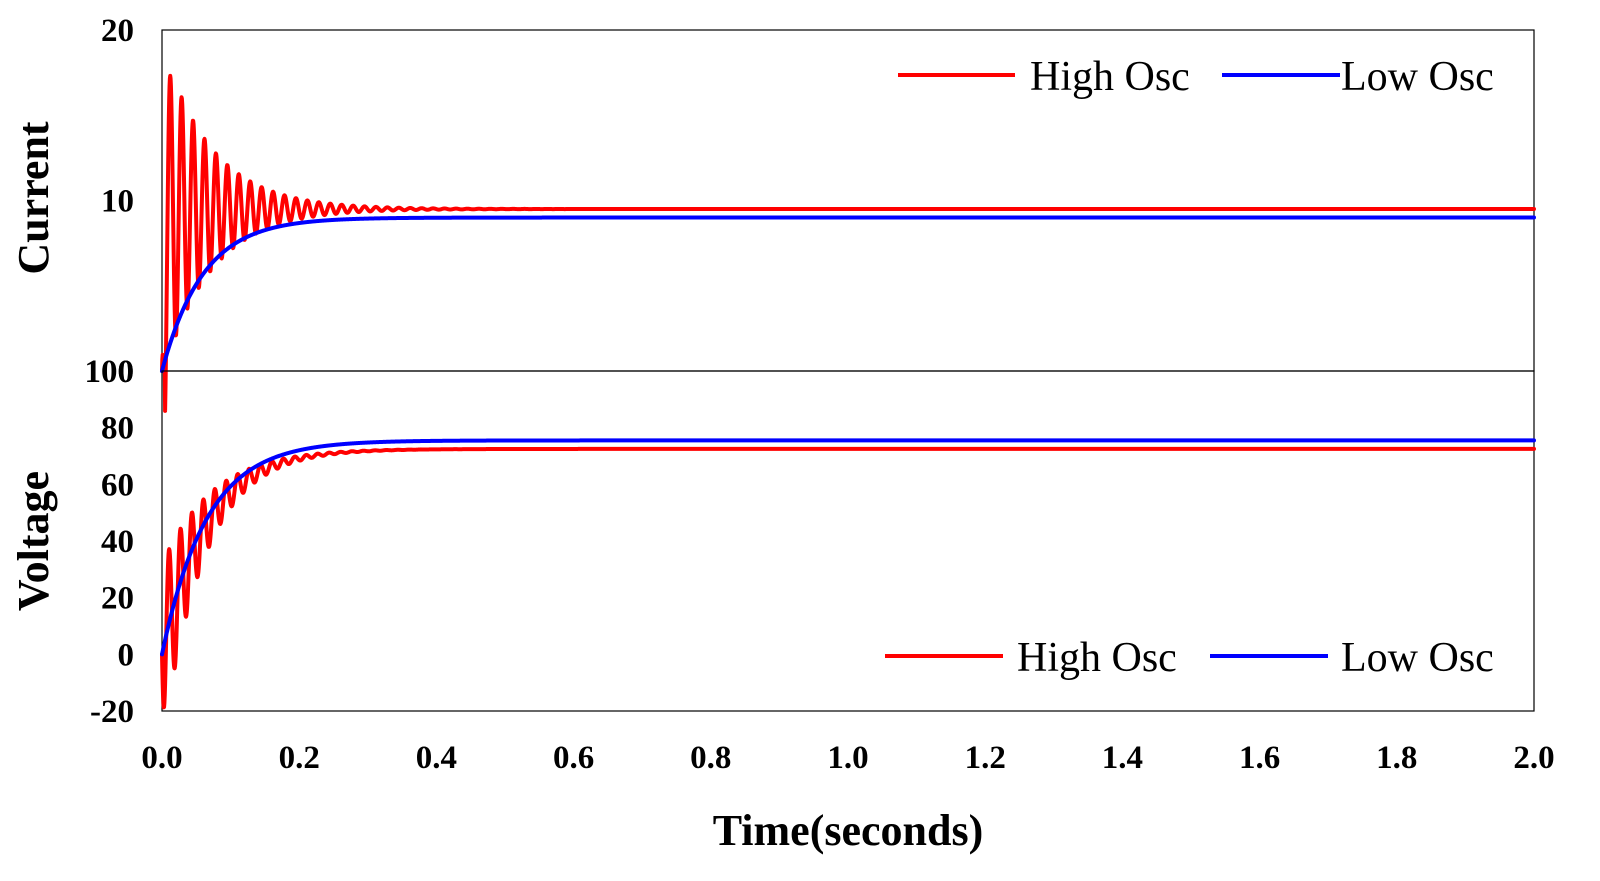 The width and height of the screenshot is (1600, 881). Describe the element at coordinates (126, 372) in the screenshot. I see `current-y-tick-label: 0` at that location.